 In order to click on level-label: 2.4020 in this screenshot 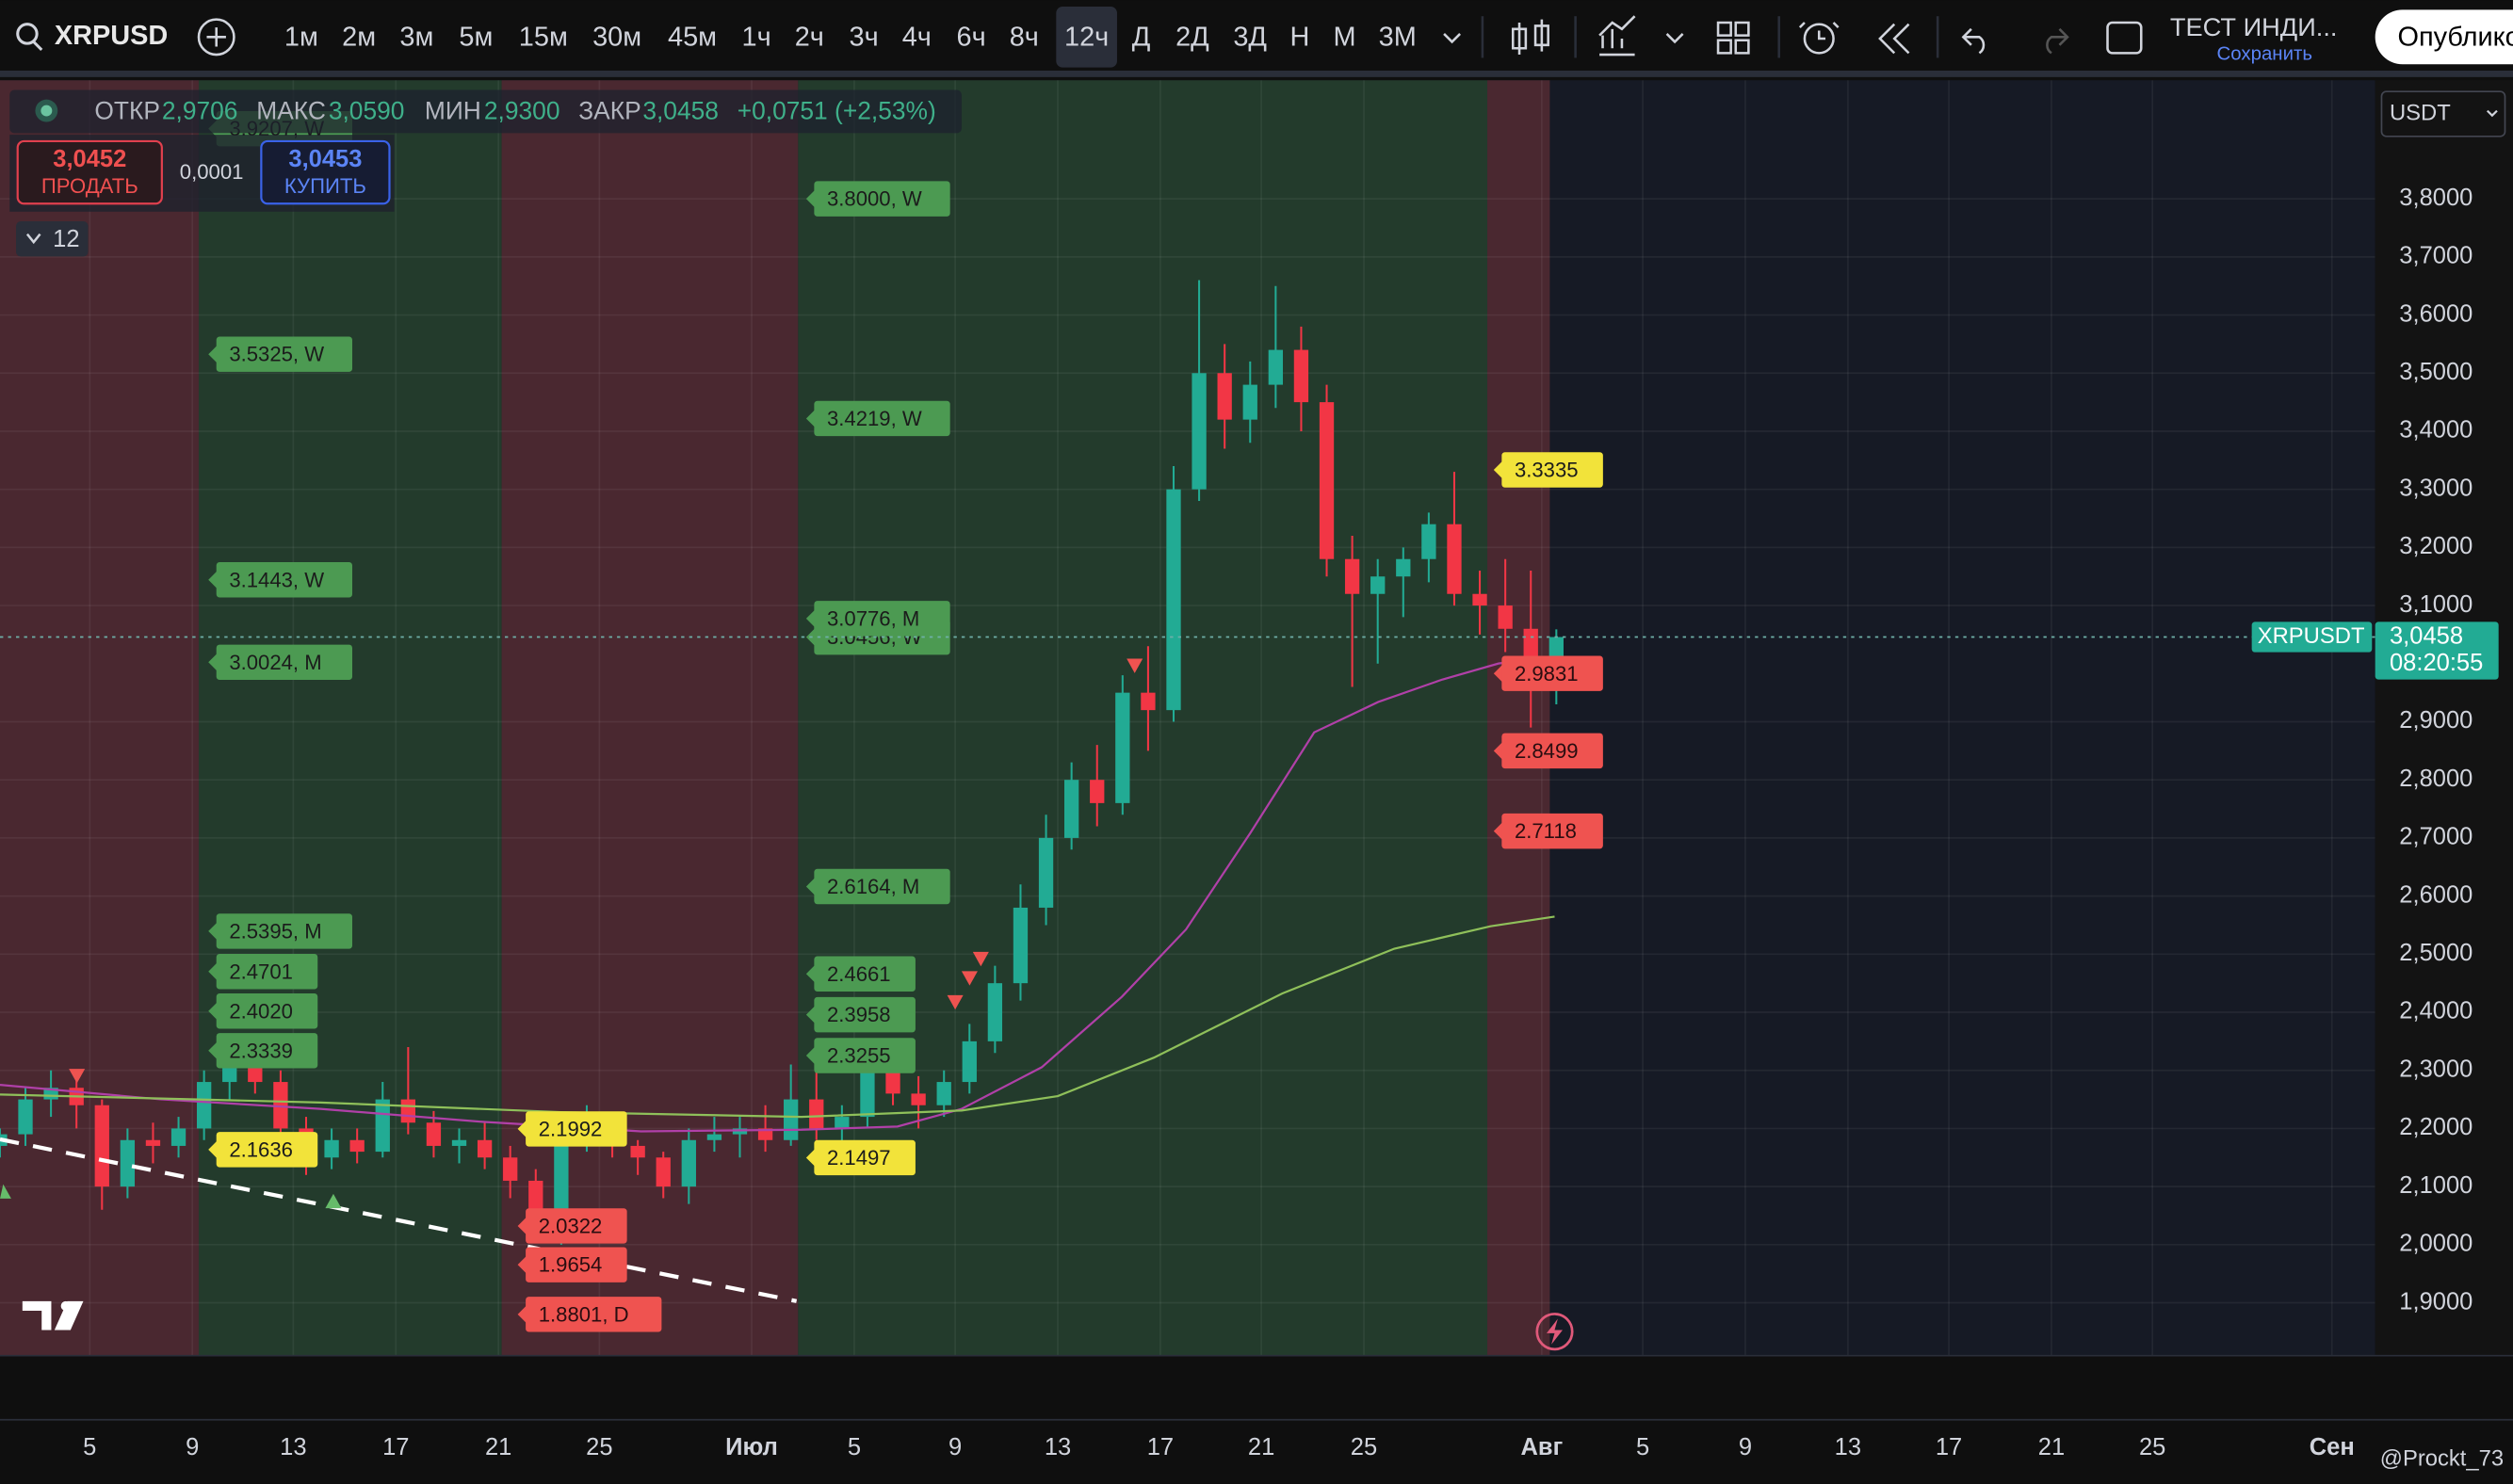, I will do `click(263, 1011)`.